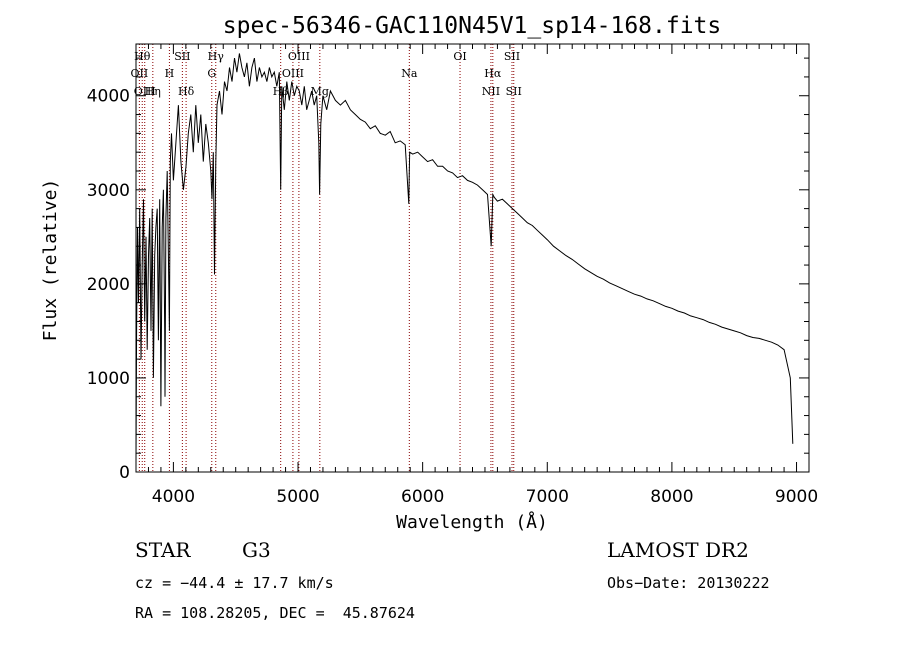 This screenshot has height=649, width=900. Describe the element at coordinates (491, 91) in the screenshot. I see `line-marker-label-15: NII` at that location.